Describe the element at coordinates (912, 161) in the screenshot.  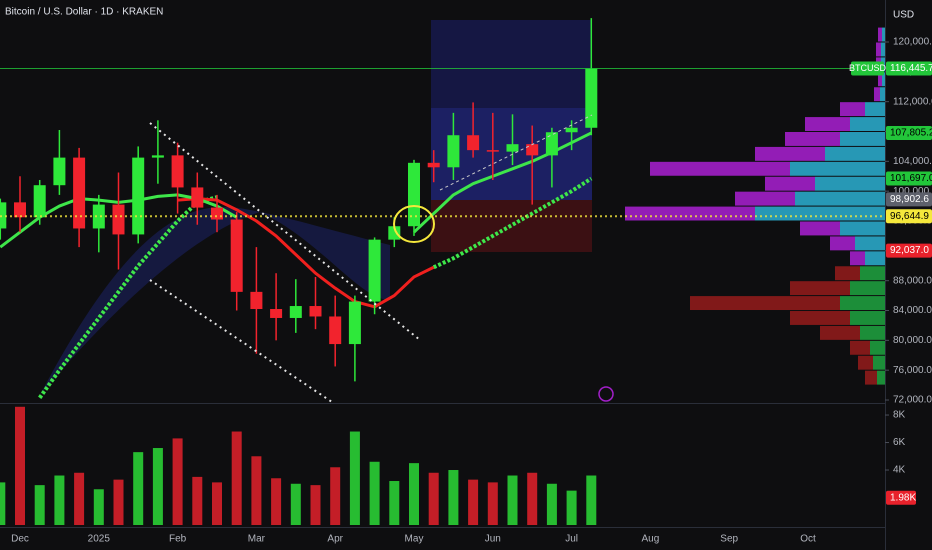
I see `y-tick-label: 104,000.0` at that location.